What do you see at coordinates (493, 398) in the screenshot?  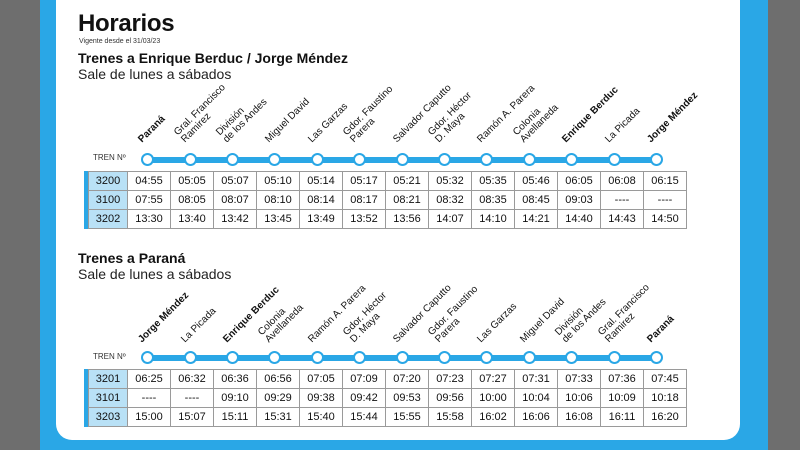 I see `departure-time: 10:00` at bounding box center [493, 398].